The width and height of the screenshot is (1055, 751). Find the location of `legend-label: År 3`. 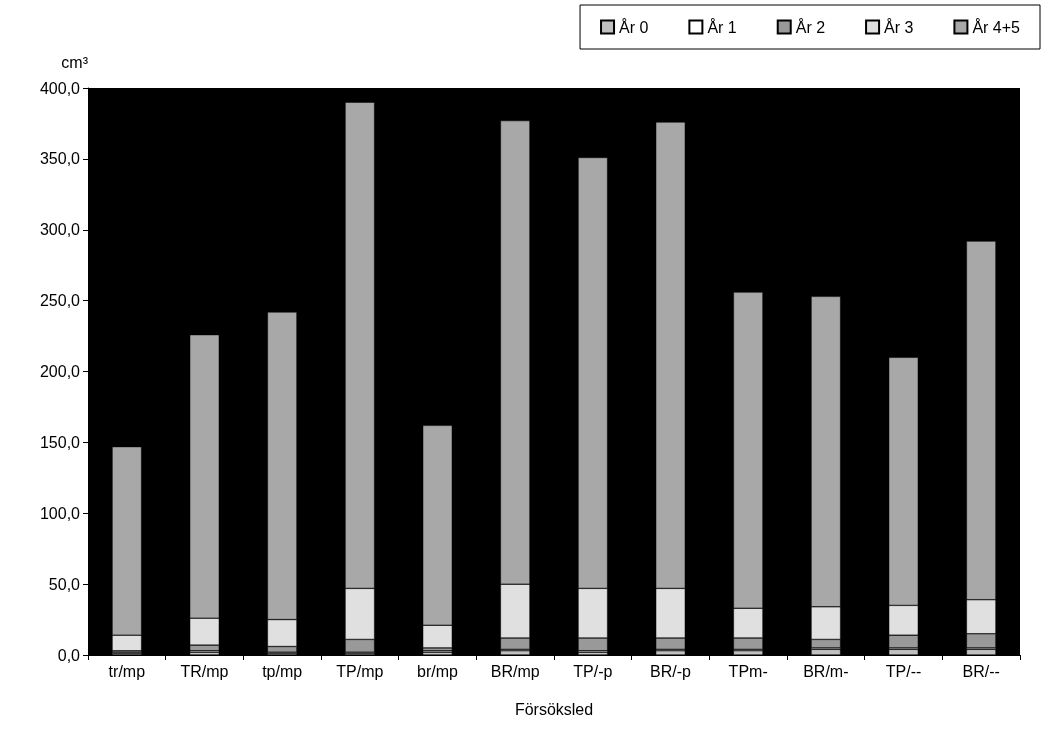

legend-label: År 3 is located at coordinates (899, 26).